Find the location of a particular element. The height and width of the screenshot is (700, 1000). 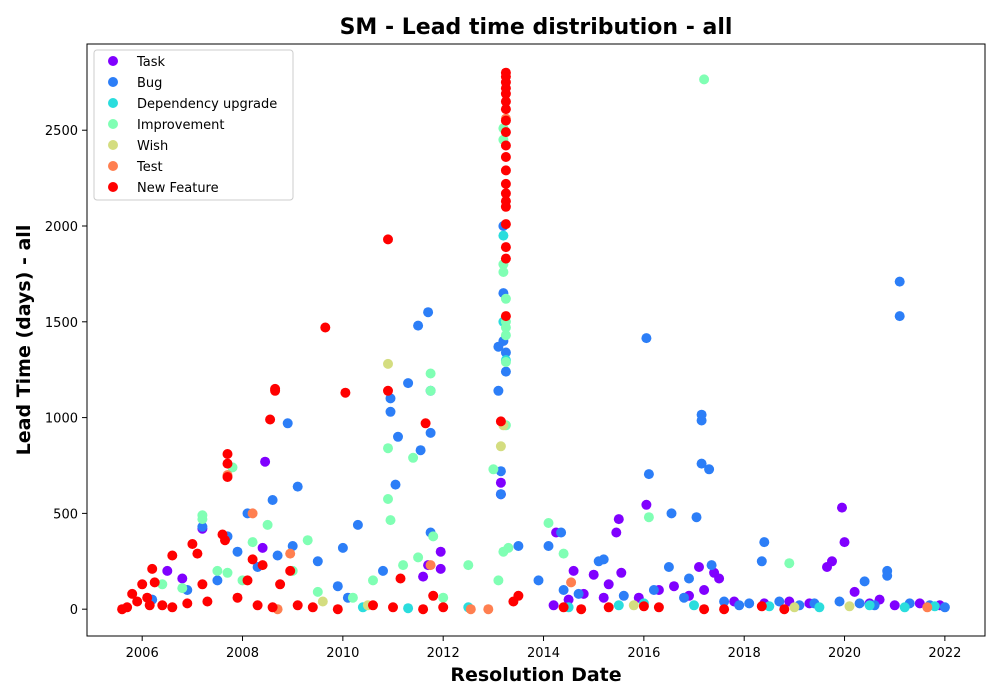

y-tick-label: 1000 is located at coordinates (61, 419).